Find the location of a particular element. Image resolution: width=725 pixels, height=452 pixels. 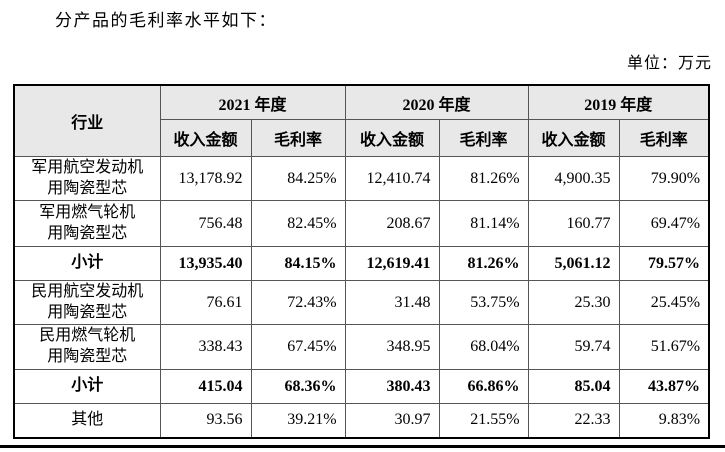

revenue-cell: 22.33 is located at coordinates (573, 420).